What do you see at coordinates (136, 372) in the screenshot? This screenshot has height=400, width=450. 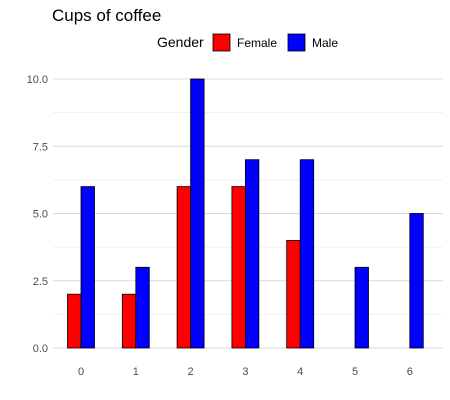 I see `x-tick-label: 1` at bounding box center [136, 372].